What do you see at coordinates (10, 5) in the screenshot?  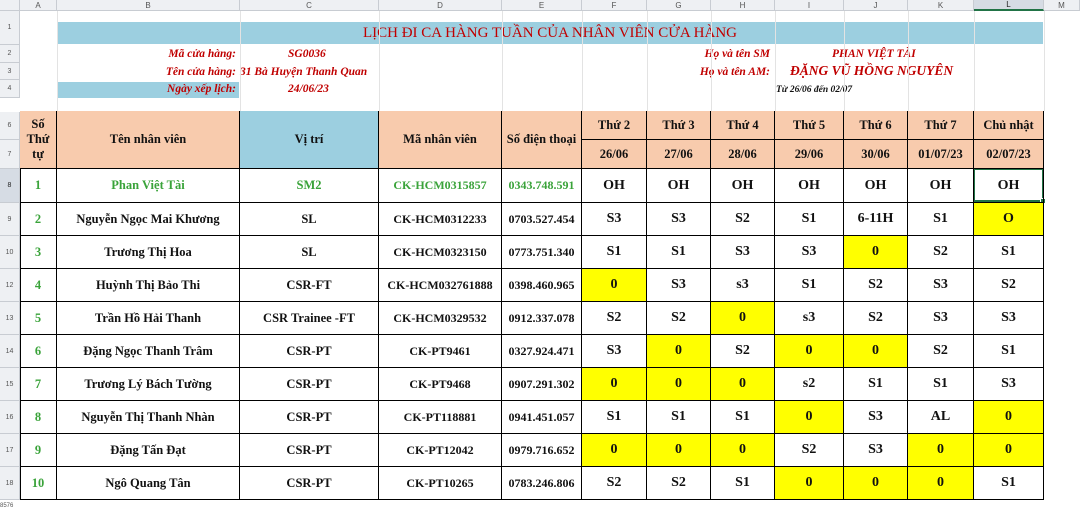 I see `select-all-corner` at bounding box center [10, 5].